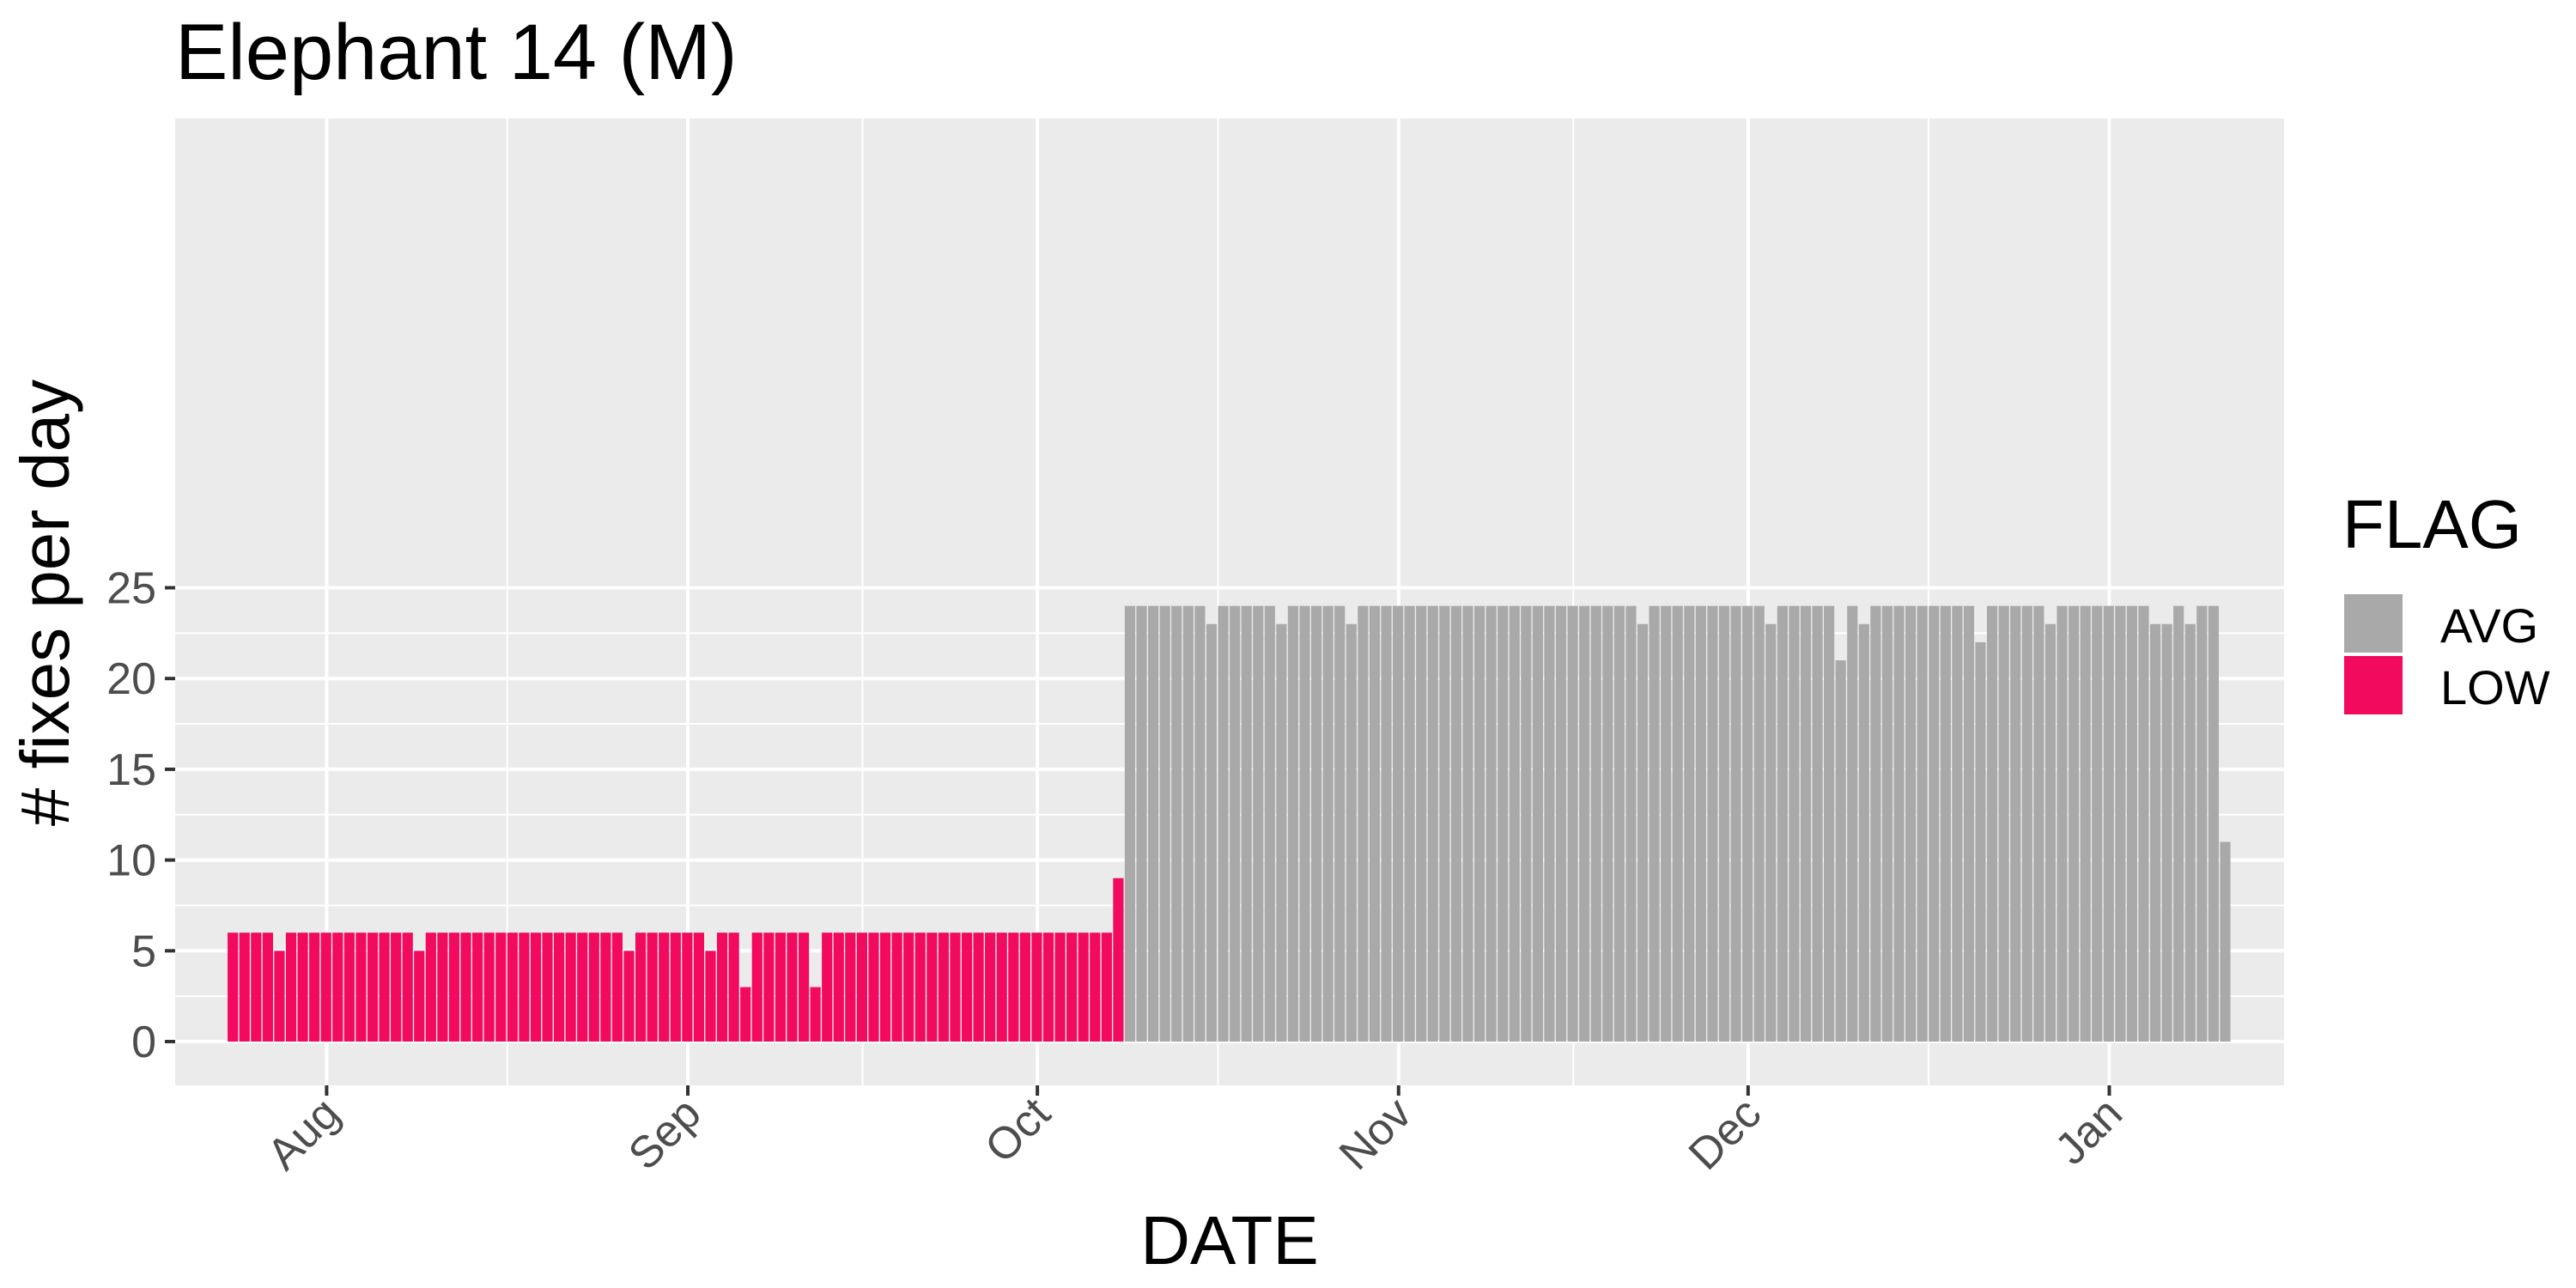 Image resolution: width=2576 pixels, height=1288 pixels. Describe the element at coordinates (457, 52) in the screenshot. I see `chart-title: Elephant 14 (M)` at that location.